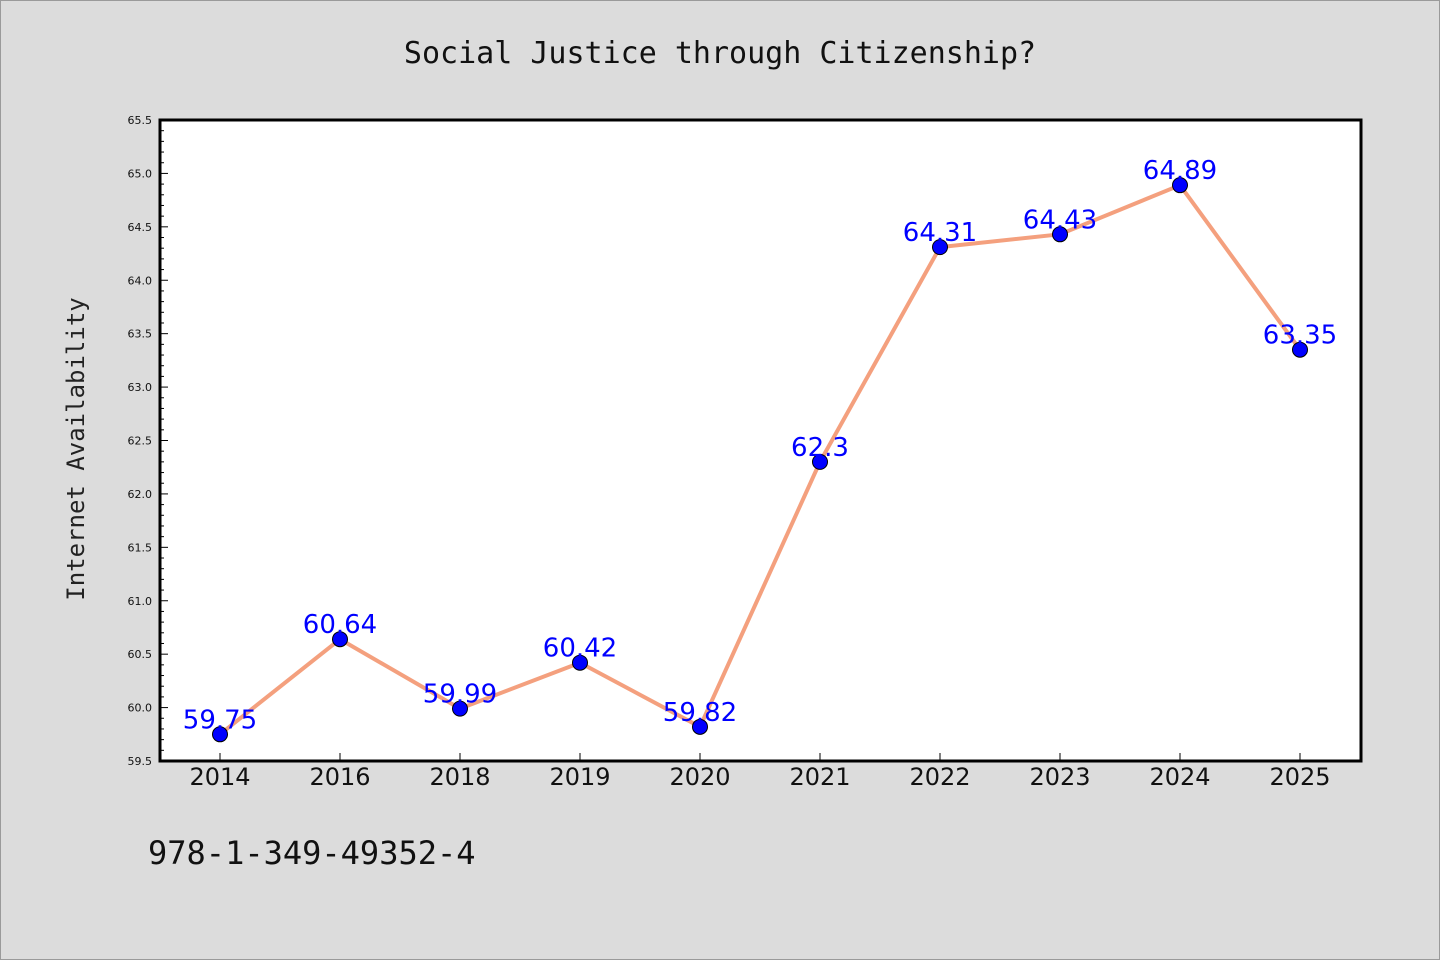 This screenshot has width=1440, height=960. What do you see at coordinates (720, 53) in the screenshot?
I see `chart-title: Social Justice through Citizenship?` at bounding box center [720, 53].